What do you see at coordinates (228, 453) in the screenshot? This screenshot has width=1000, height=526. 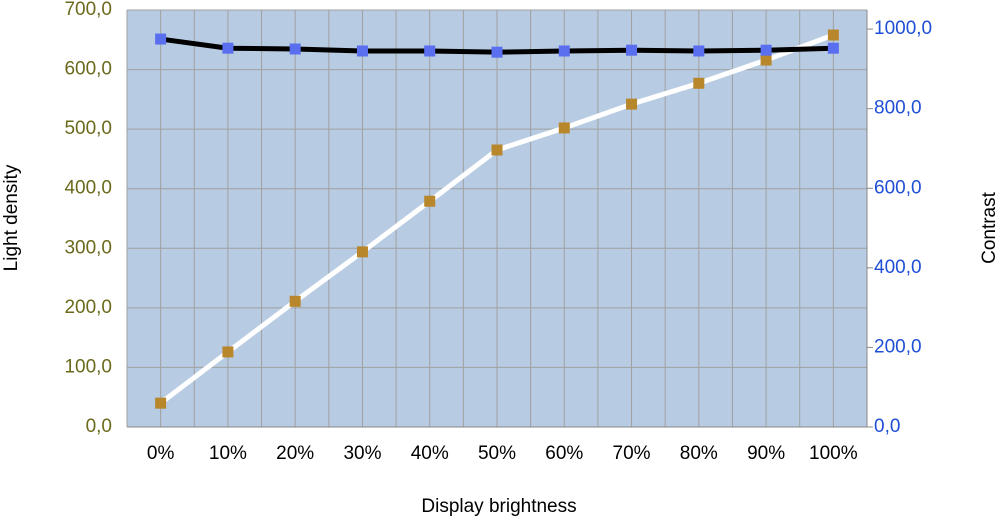 I see `x-tick-label: 10%` at bounding box center [228, 453].